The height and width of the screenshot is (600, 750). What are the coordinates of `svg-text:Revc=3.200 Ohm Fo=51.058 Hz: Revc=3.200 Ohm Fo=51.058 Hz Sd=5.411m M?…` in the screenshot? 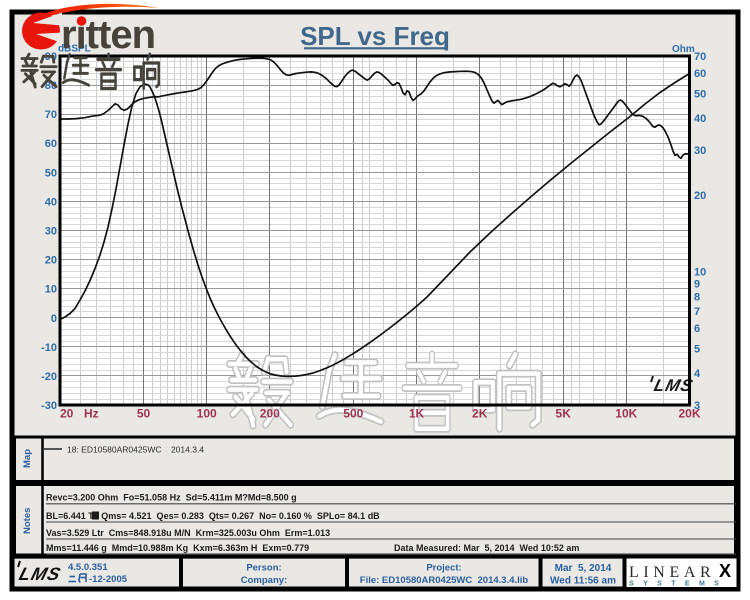 It's located at (171, 498).